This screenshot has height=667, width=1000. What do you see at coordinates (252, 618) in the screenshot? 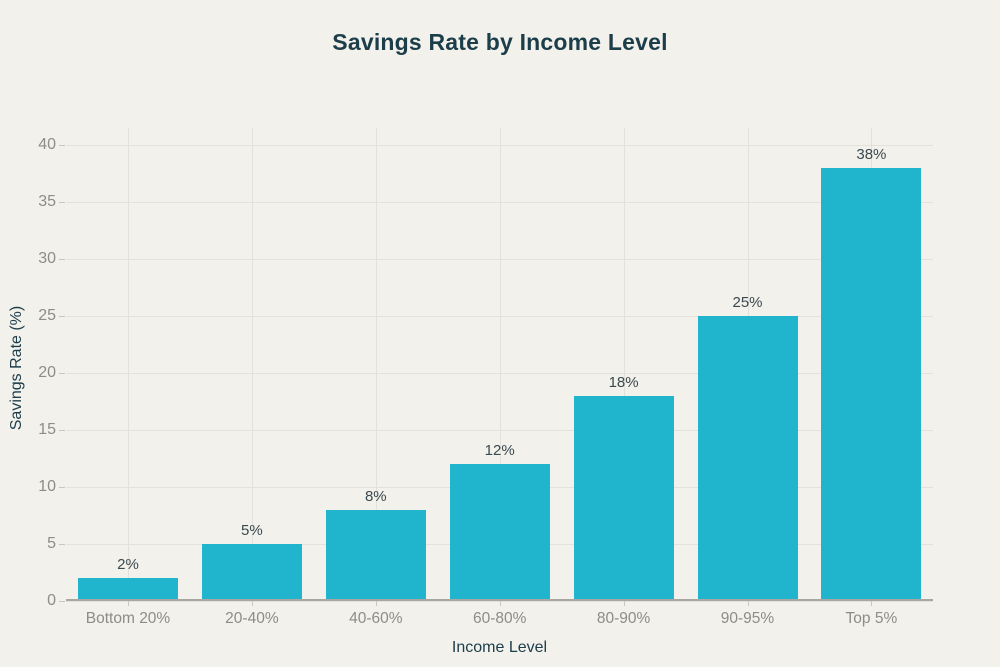
I see `x-tick-label: 20-40%` at bounding box center [252, 618].